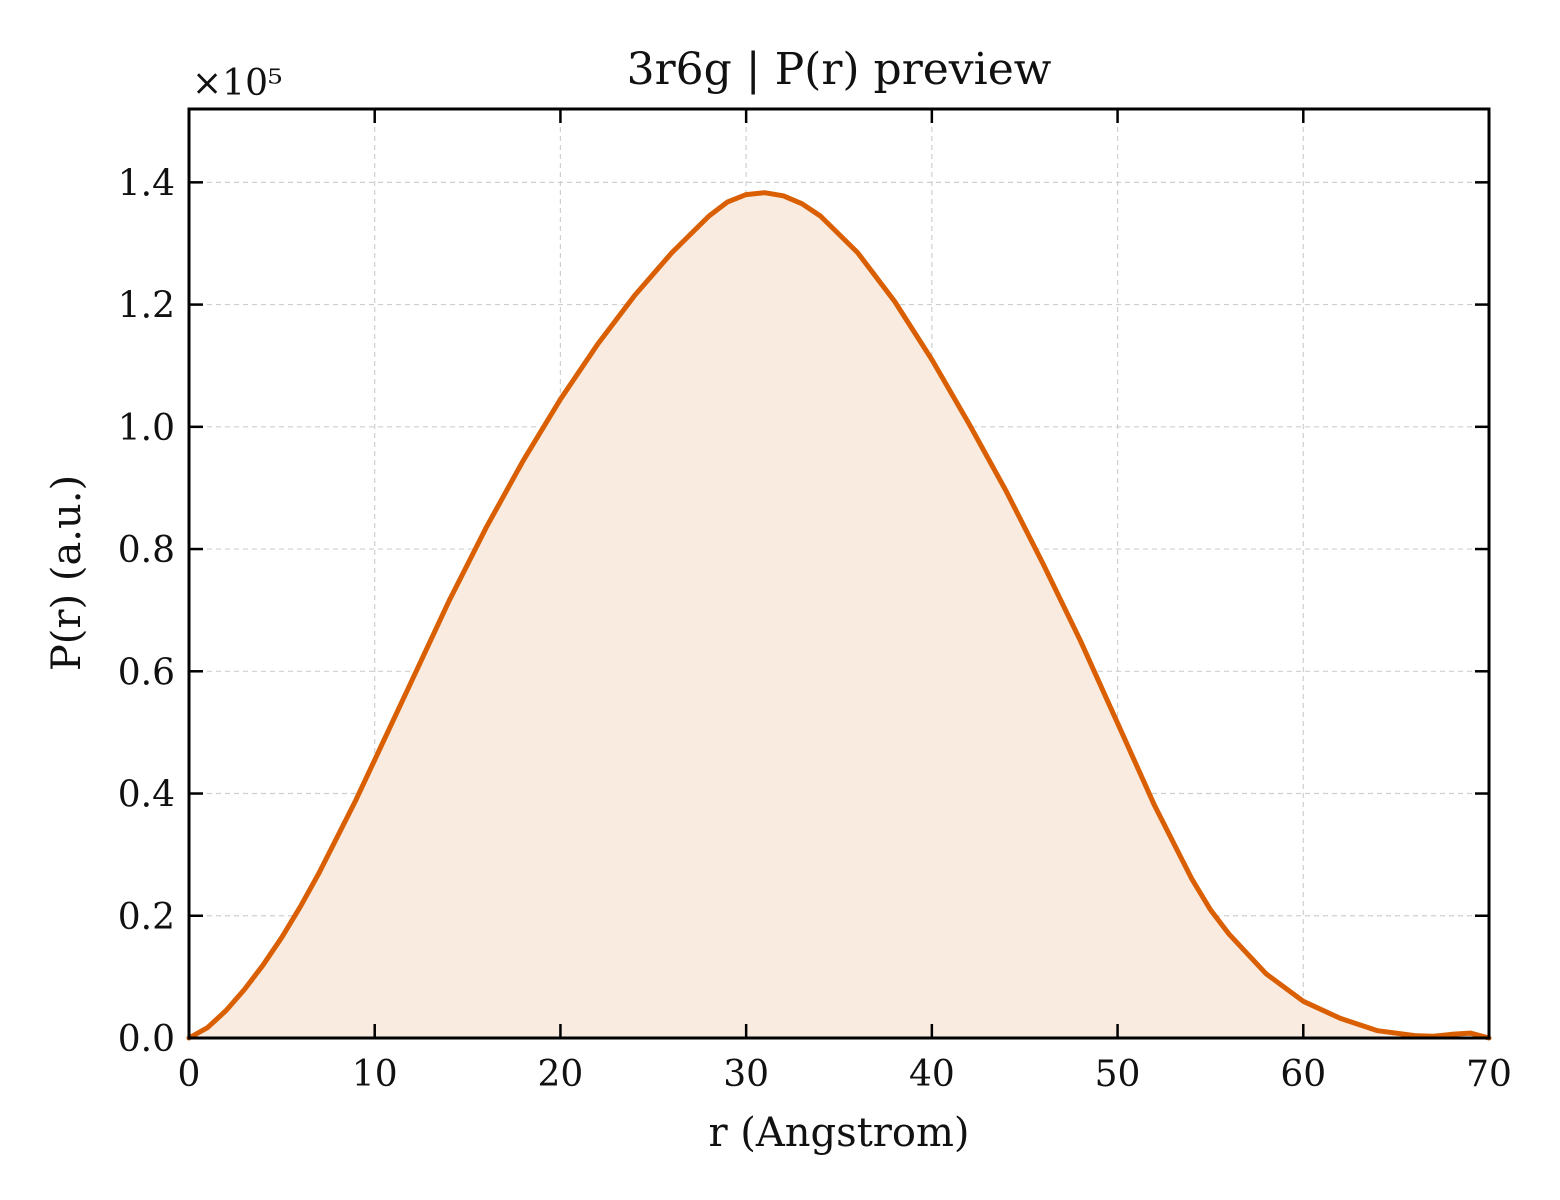 The width and height of the screenshot is (1560, 1200). I want to click on y-tick-label: 0.2, so click(146, 917).